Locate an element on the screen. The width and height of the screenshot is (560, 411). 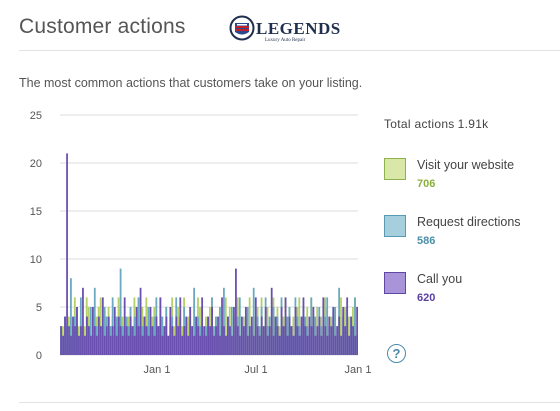
x-tick-label: Jul 1 is located at coordinates (255, 370).